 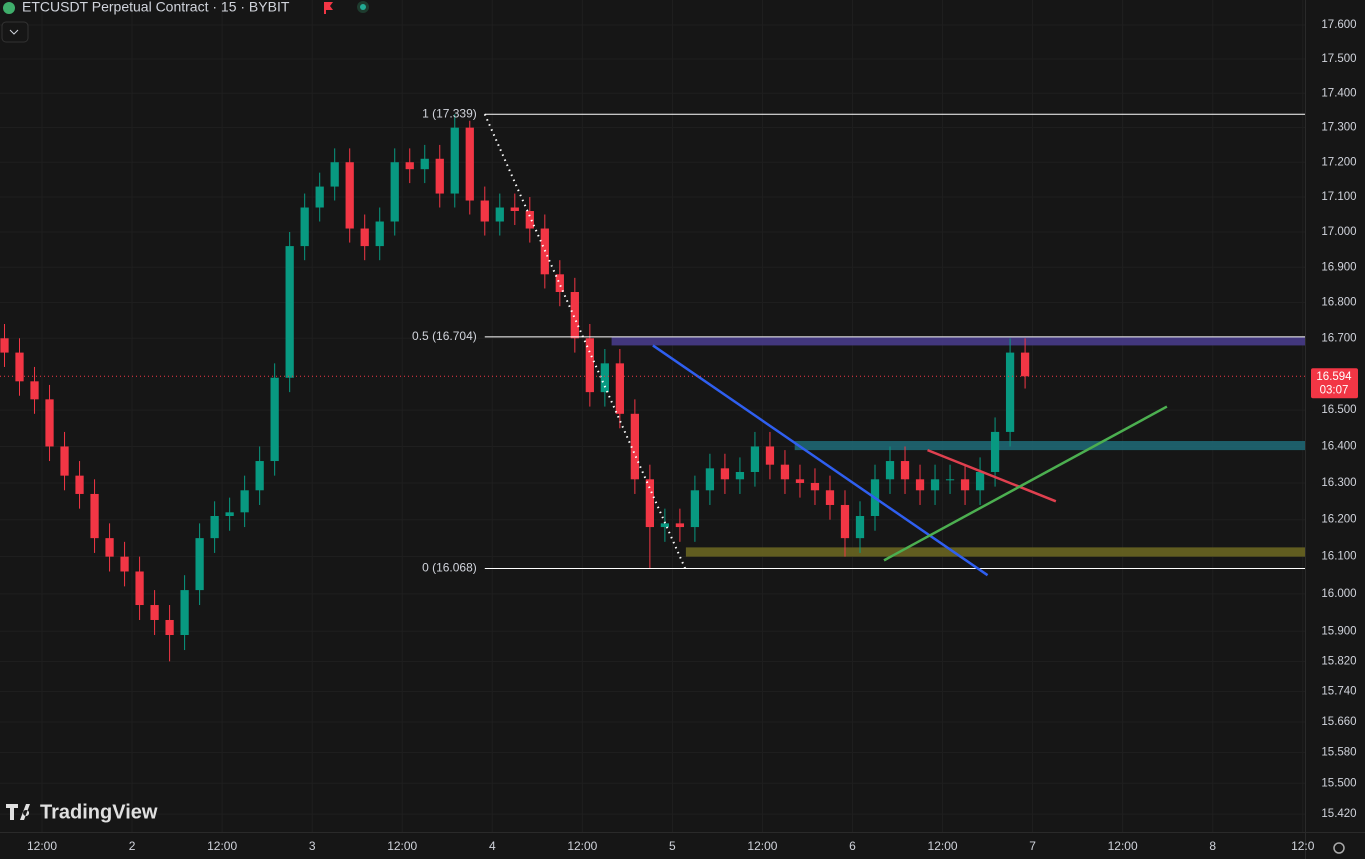 What do you see at coordinates (1338, 197) in the screenshot?
I see `y-tick-label: 17.100` at bounding box center [1338, 197].